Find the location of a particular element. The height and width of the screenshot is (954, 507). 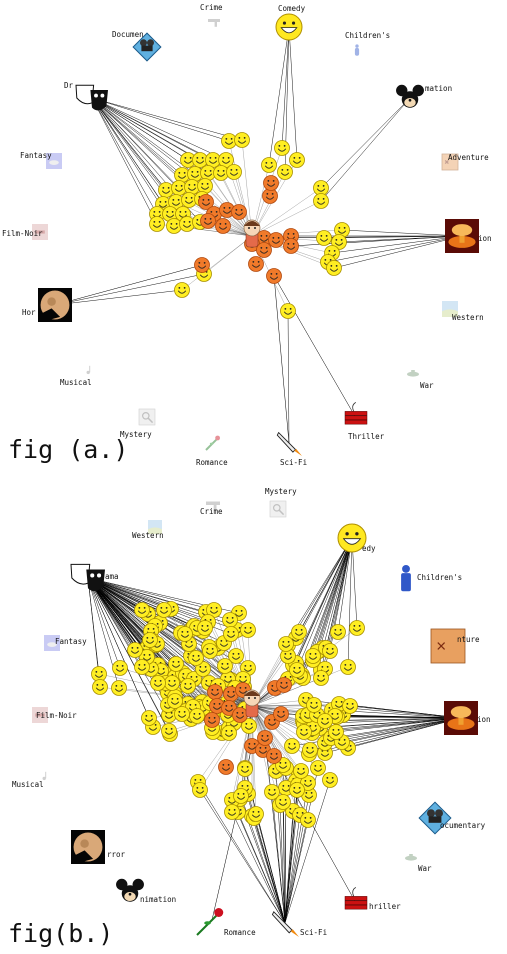

genre-label-thriller: Thriller is located at coordinates (366, 436).